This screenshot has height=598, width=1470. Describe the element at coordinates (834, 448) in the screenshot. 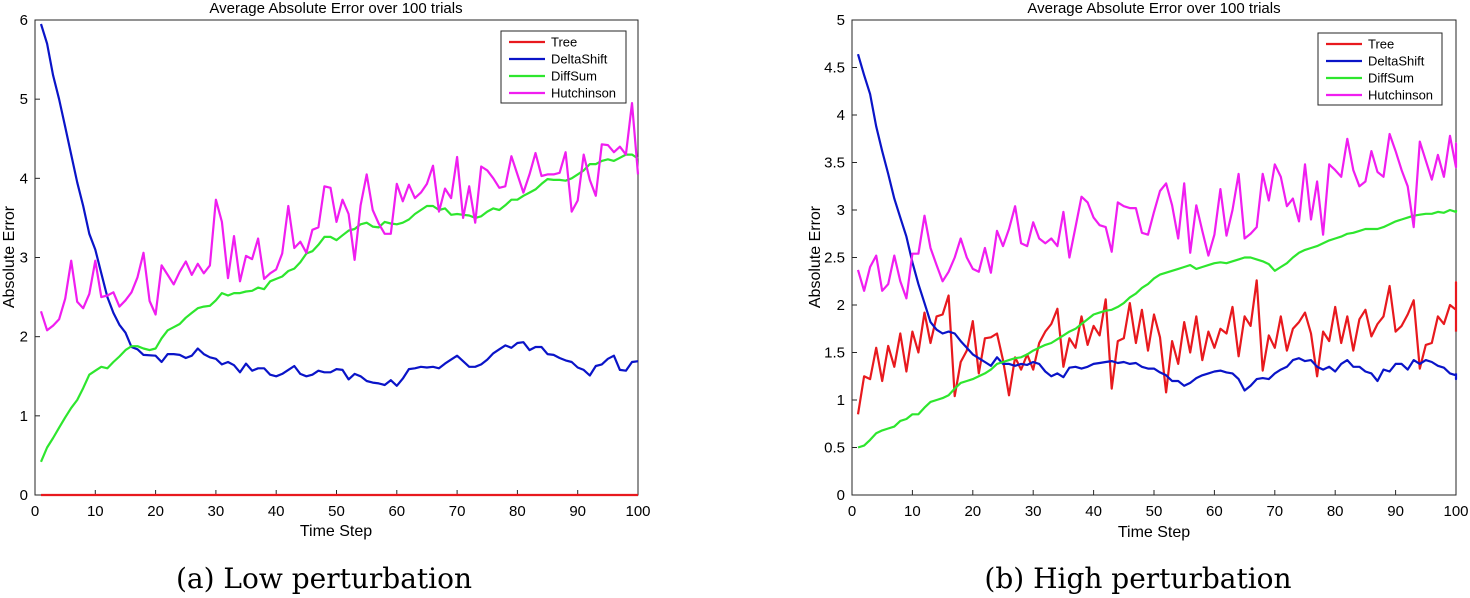

I see `y-tick-label: 0.5` at that location.